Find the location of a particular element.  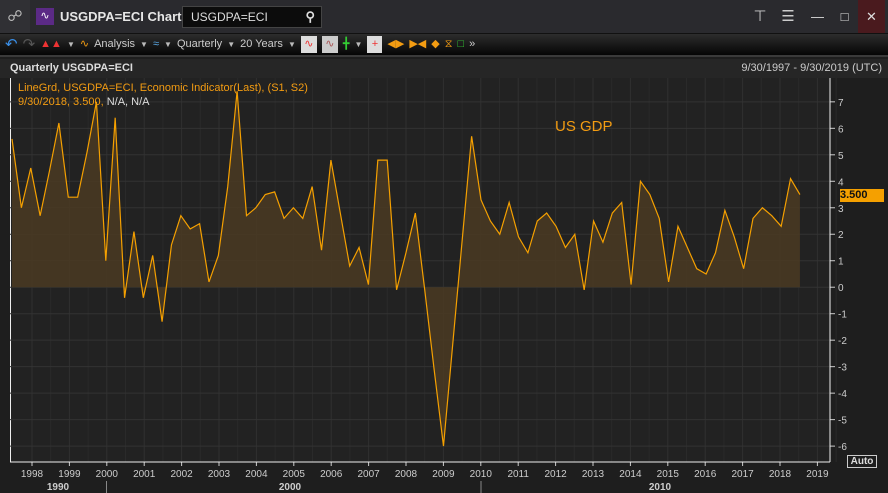

search-input is located at coordinates (246, 17).